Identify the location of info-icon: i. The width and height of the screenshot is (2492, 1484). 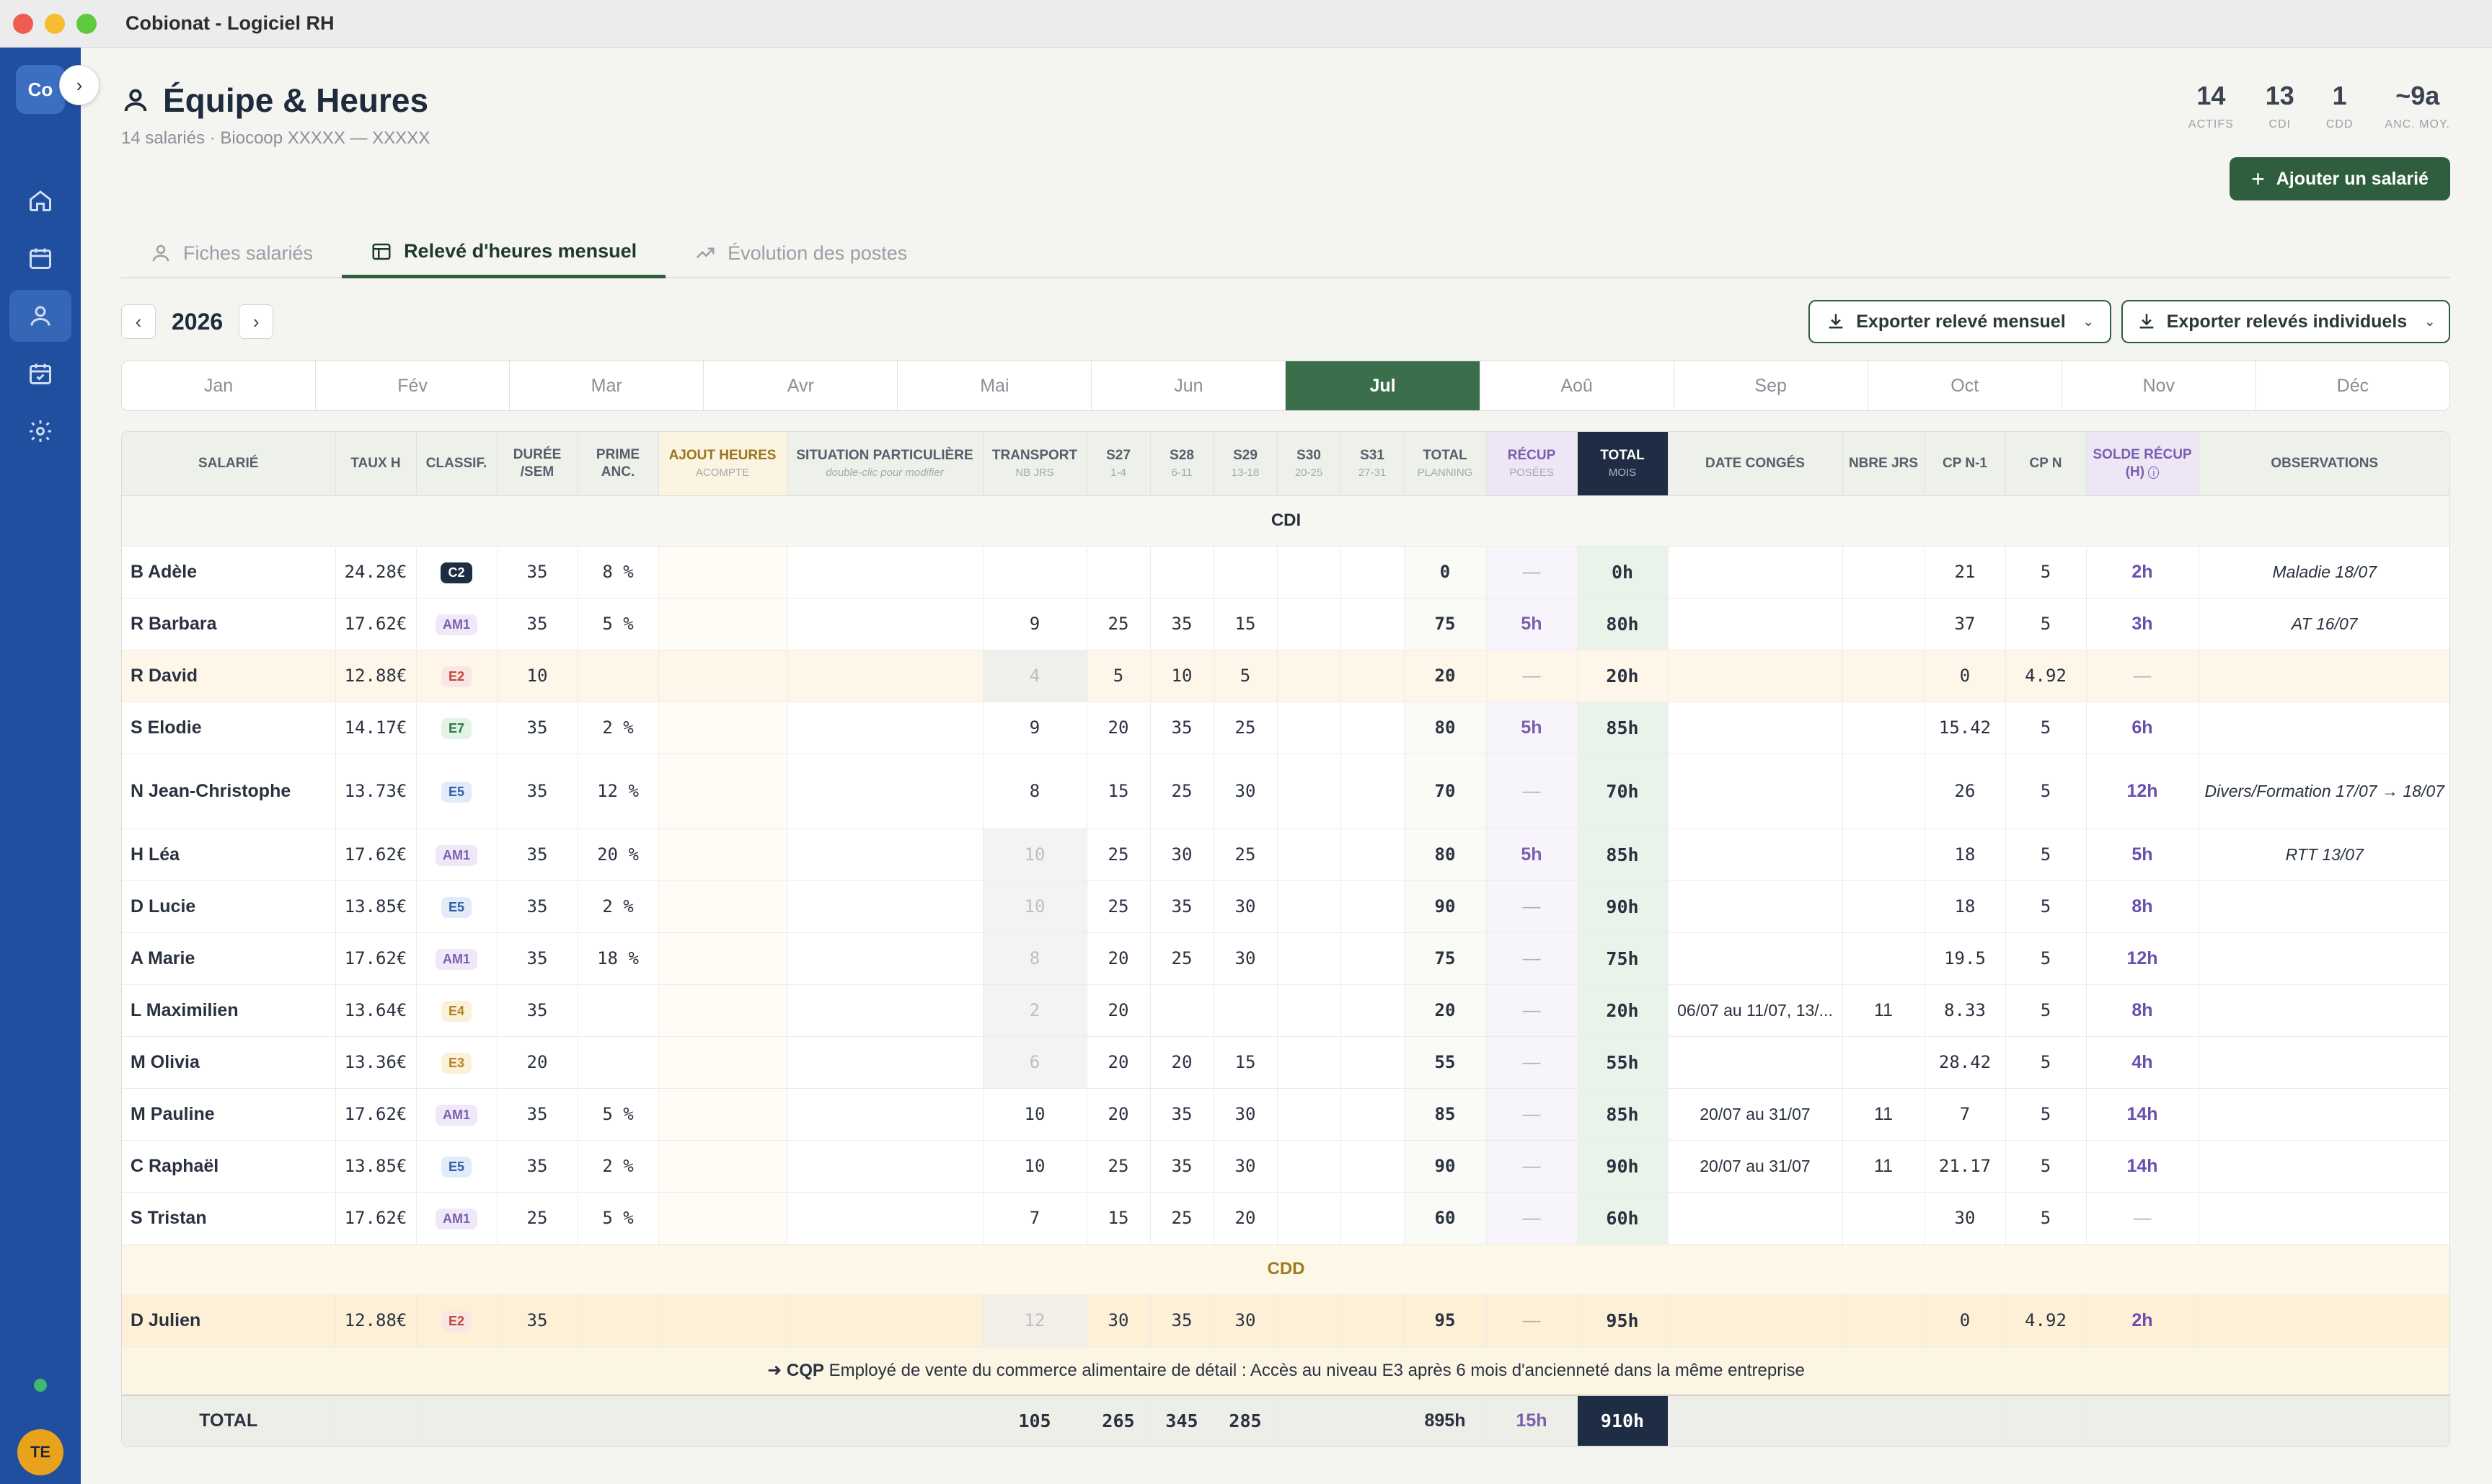
(2154, 473).